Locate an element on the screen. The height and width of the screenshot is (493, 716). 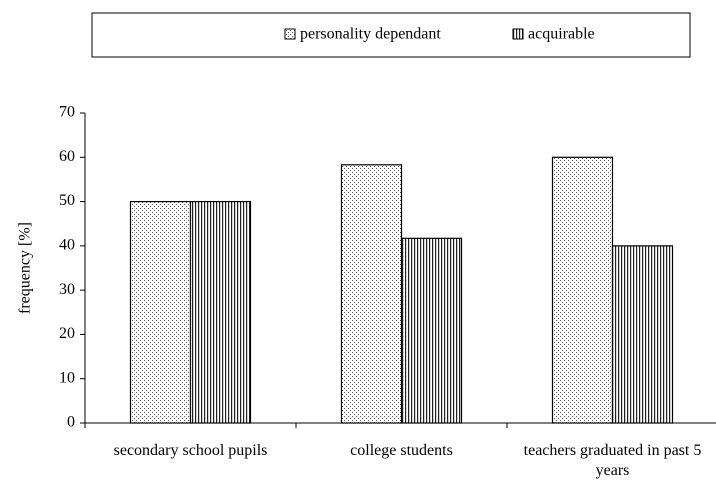
legend-box is located at coordinates (391, 35).